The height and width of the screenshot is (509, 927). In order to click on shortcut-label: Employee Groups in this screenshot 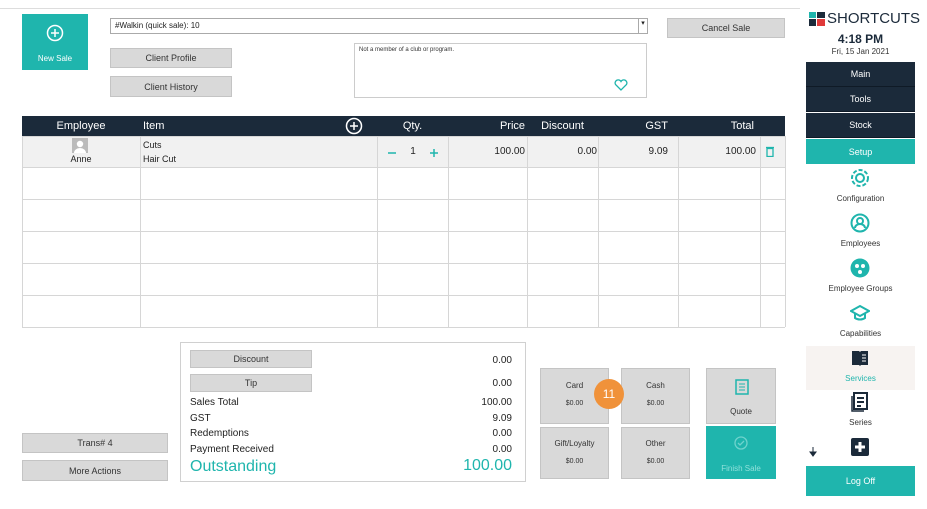, I will do `click(860, 288)`.